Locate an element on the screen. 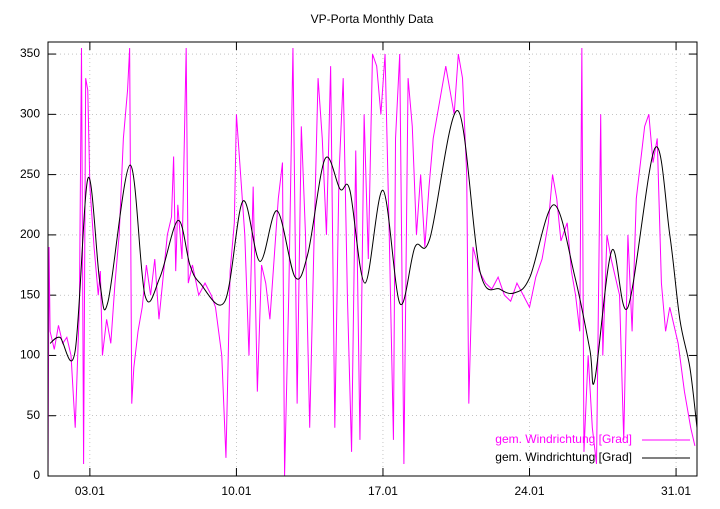  y-tick-label: 300 is located at coordinates (30, 114).